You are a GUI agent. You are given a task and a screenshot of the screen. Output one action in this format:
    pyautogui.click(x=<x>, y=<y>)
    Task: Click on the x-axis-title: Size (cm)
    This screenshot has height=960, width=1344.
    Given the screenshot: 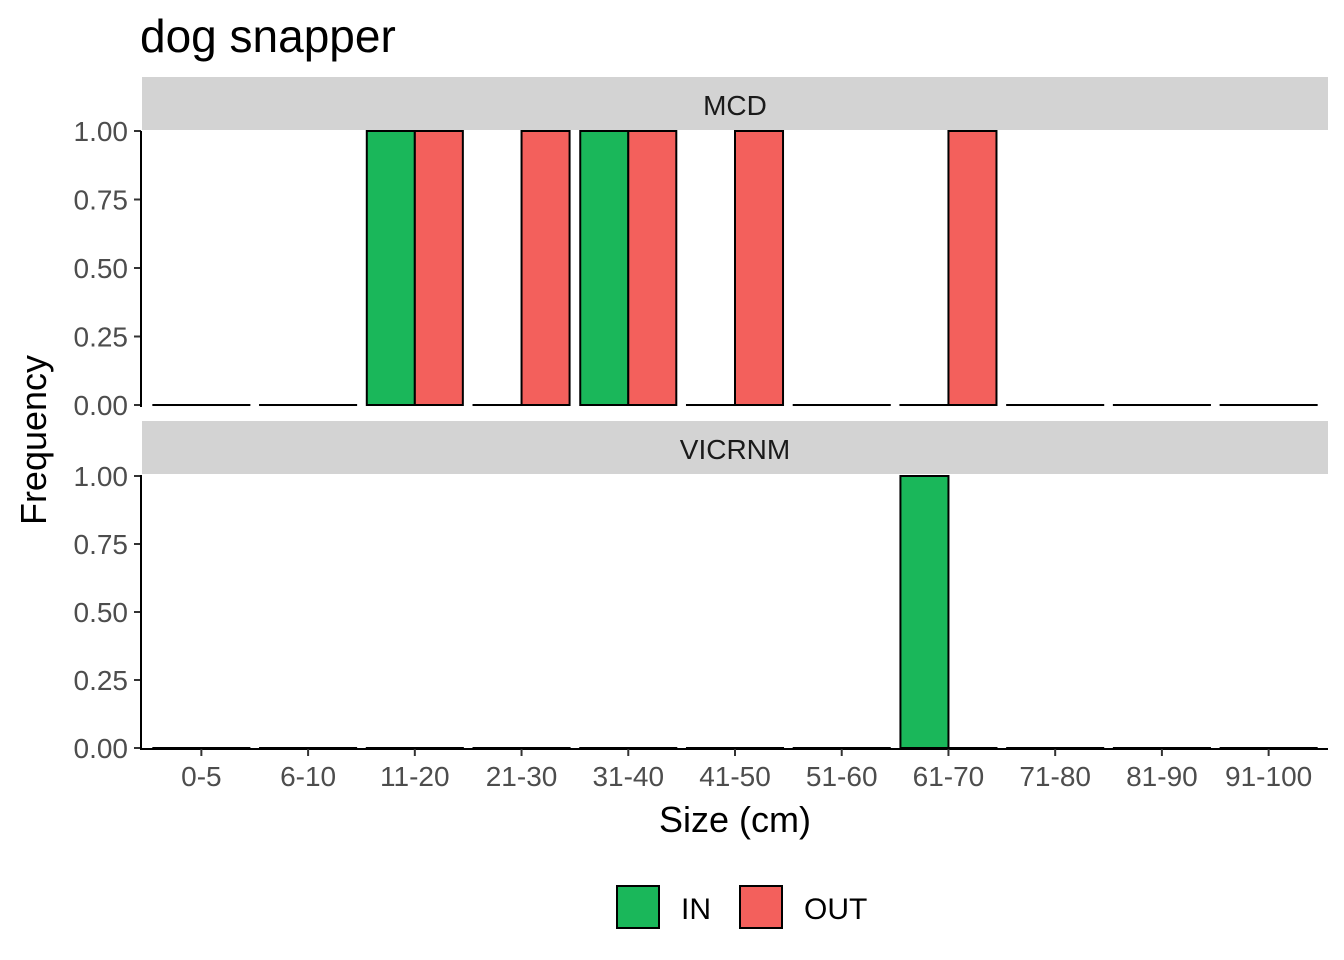 What is the action you would take?
    pyautogui.click(x=735, y=819)
    